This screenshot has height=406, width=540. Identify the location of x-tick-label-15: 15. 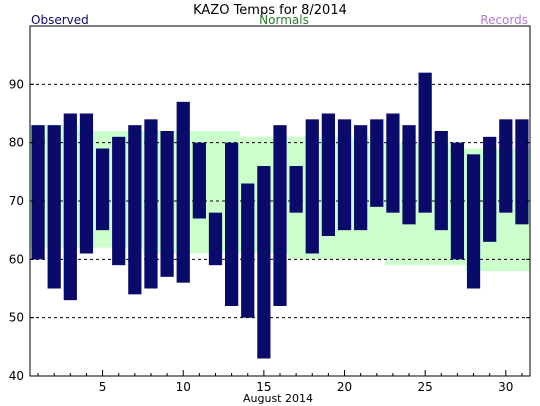
(263, 387).